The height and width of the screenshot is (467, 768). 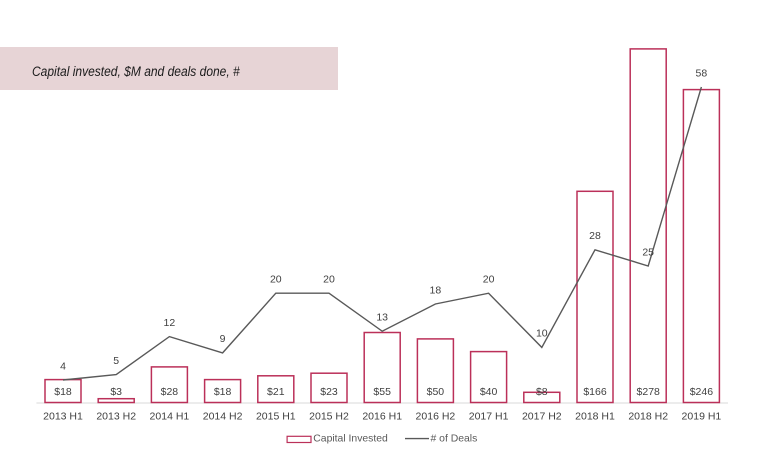 I want to click on svg-text: 2016 H1, so click(x=382, y=417).